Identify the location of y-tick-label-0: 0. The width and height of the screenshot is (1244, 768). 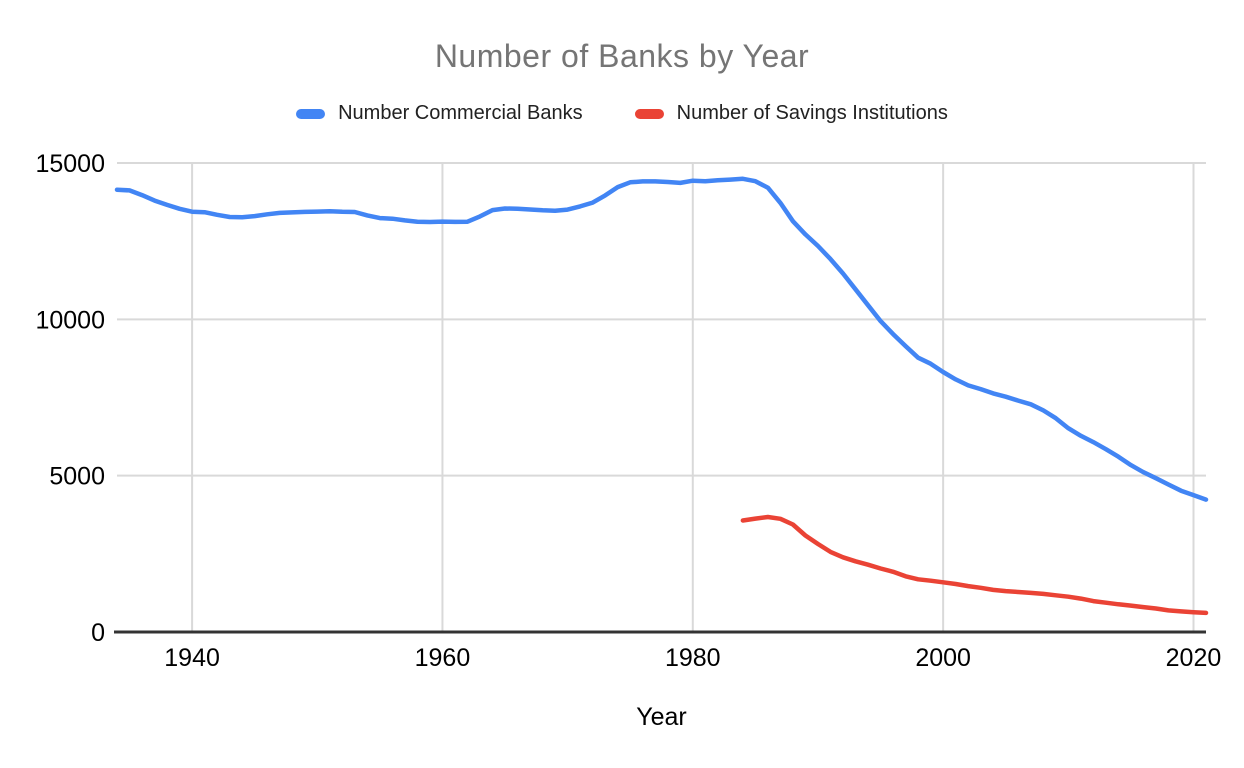
(98, 633).